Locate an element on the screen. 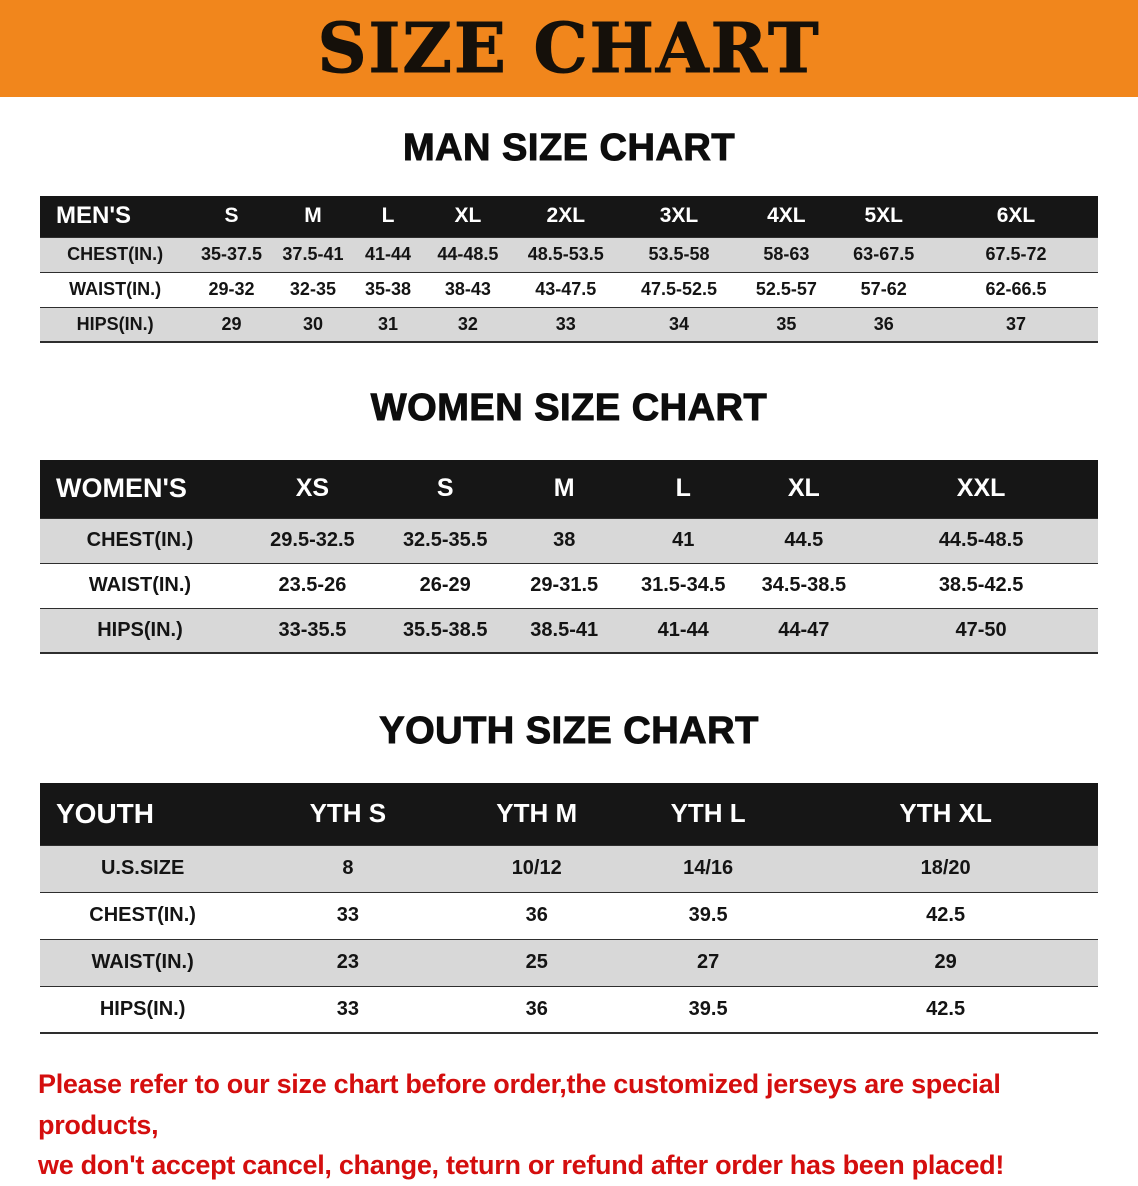 This screenshot has height=1186, width=1138. size-value-cell: 43-47.5 is located at coordinates (565, 289).